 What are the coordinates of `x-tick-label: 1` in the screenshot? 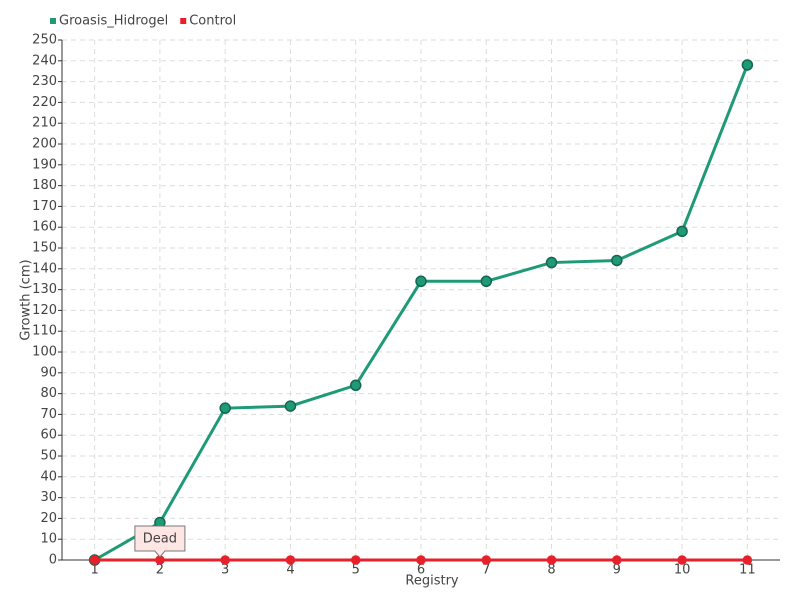 It's located at (94, 570).